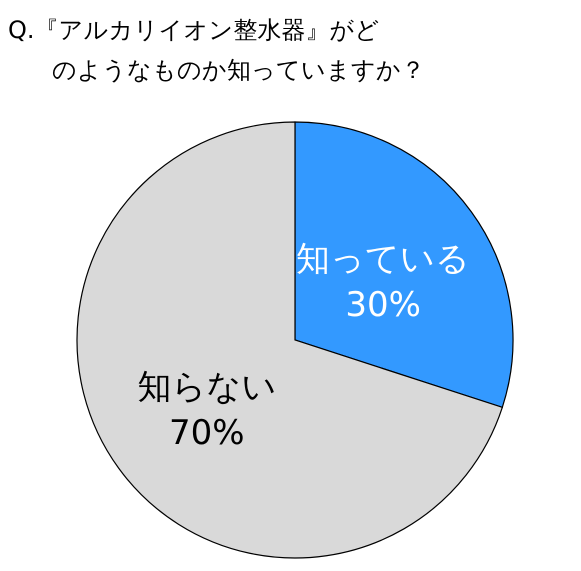  What do you see at coordinates (207, 433) in the screenshot?
I see `data-label: 70%` at bounding box center [207, 433].